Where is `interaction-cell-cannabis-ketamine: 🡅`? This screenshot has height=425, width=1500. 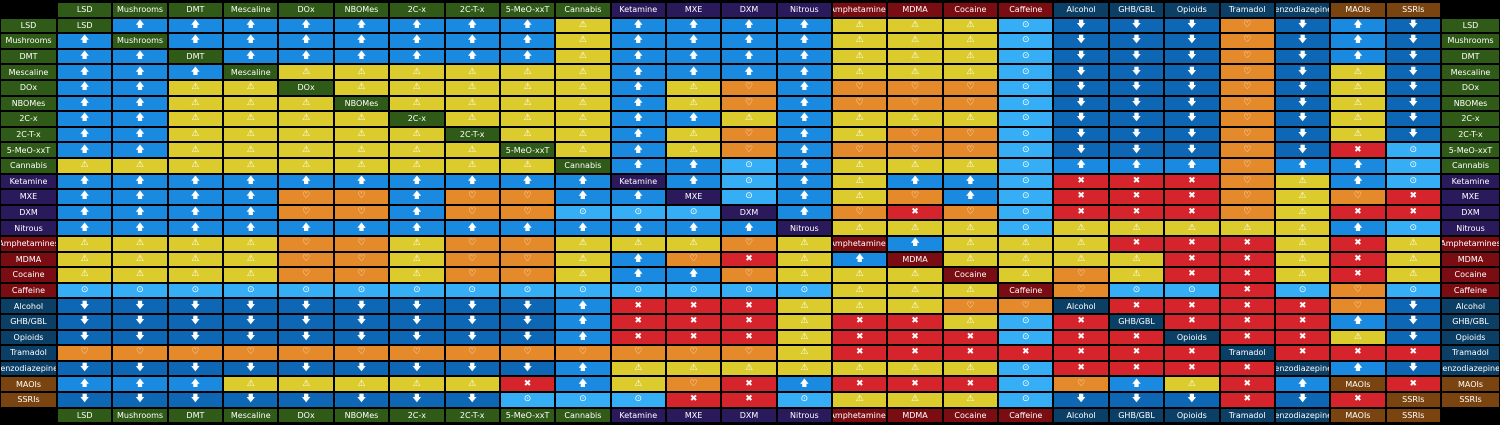
interaction-cell-cannabis-ketamine: 🡅 is located at coordinates (638, 166).